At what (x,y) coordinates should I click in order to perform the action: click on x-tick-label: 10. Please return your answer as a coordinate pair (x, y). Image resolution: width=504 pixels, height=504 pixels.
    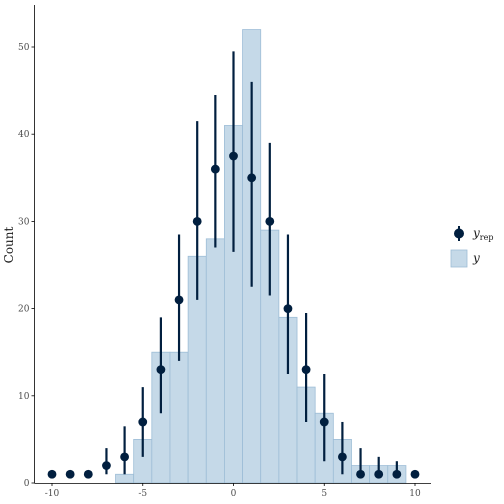
    Looking at the image, I should click on (415, 494).